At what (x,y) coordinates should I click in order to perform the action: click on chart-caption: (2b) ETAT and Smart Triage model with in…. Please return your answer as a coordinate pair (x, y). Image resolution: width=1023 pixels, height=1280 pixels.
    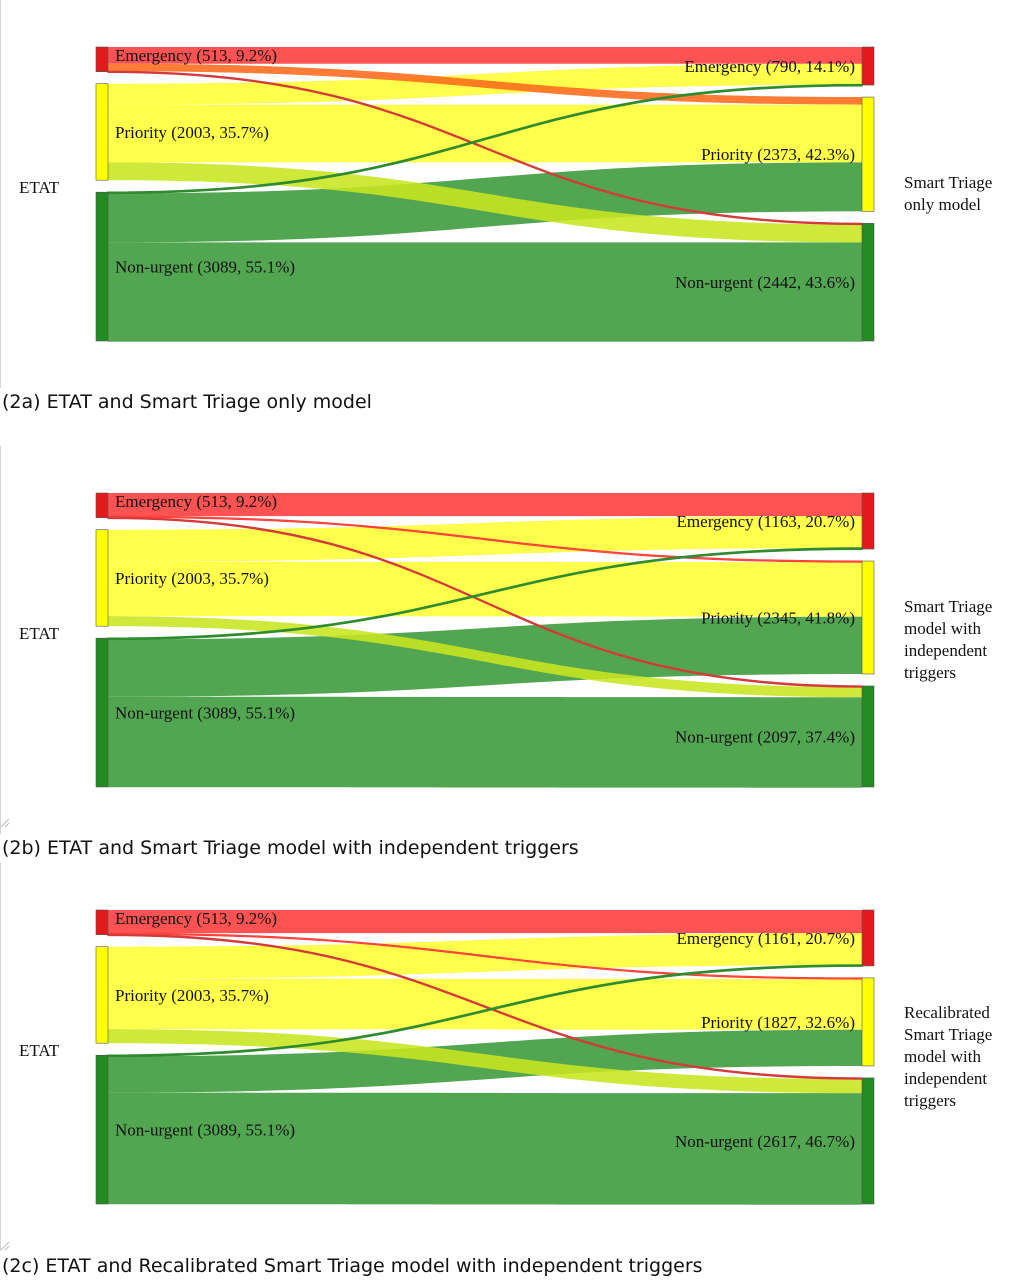
    Looking at the image, I should click on (290, 848).